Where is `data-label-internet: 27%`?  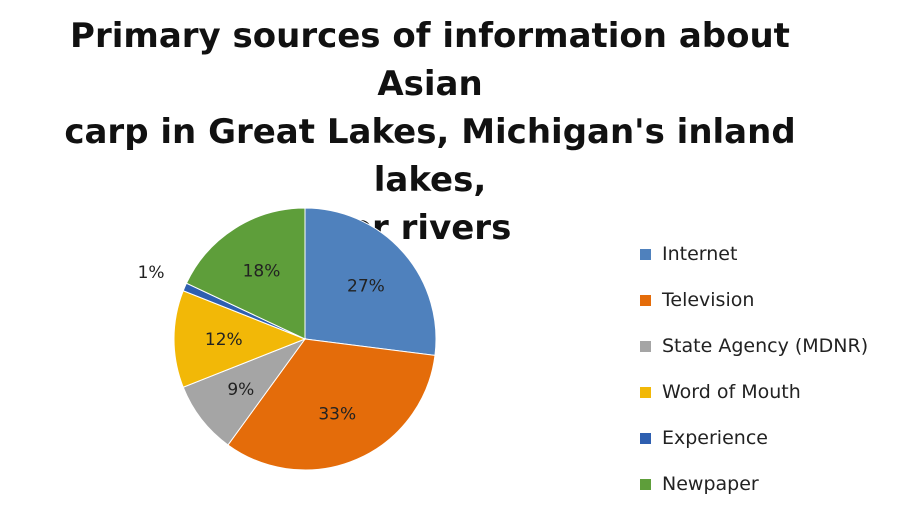 data-label-internet: 27% is located at coordinates (366, 286).